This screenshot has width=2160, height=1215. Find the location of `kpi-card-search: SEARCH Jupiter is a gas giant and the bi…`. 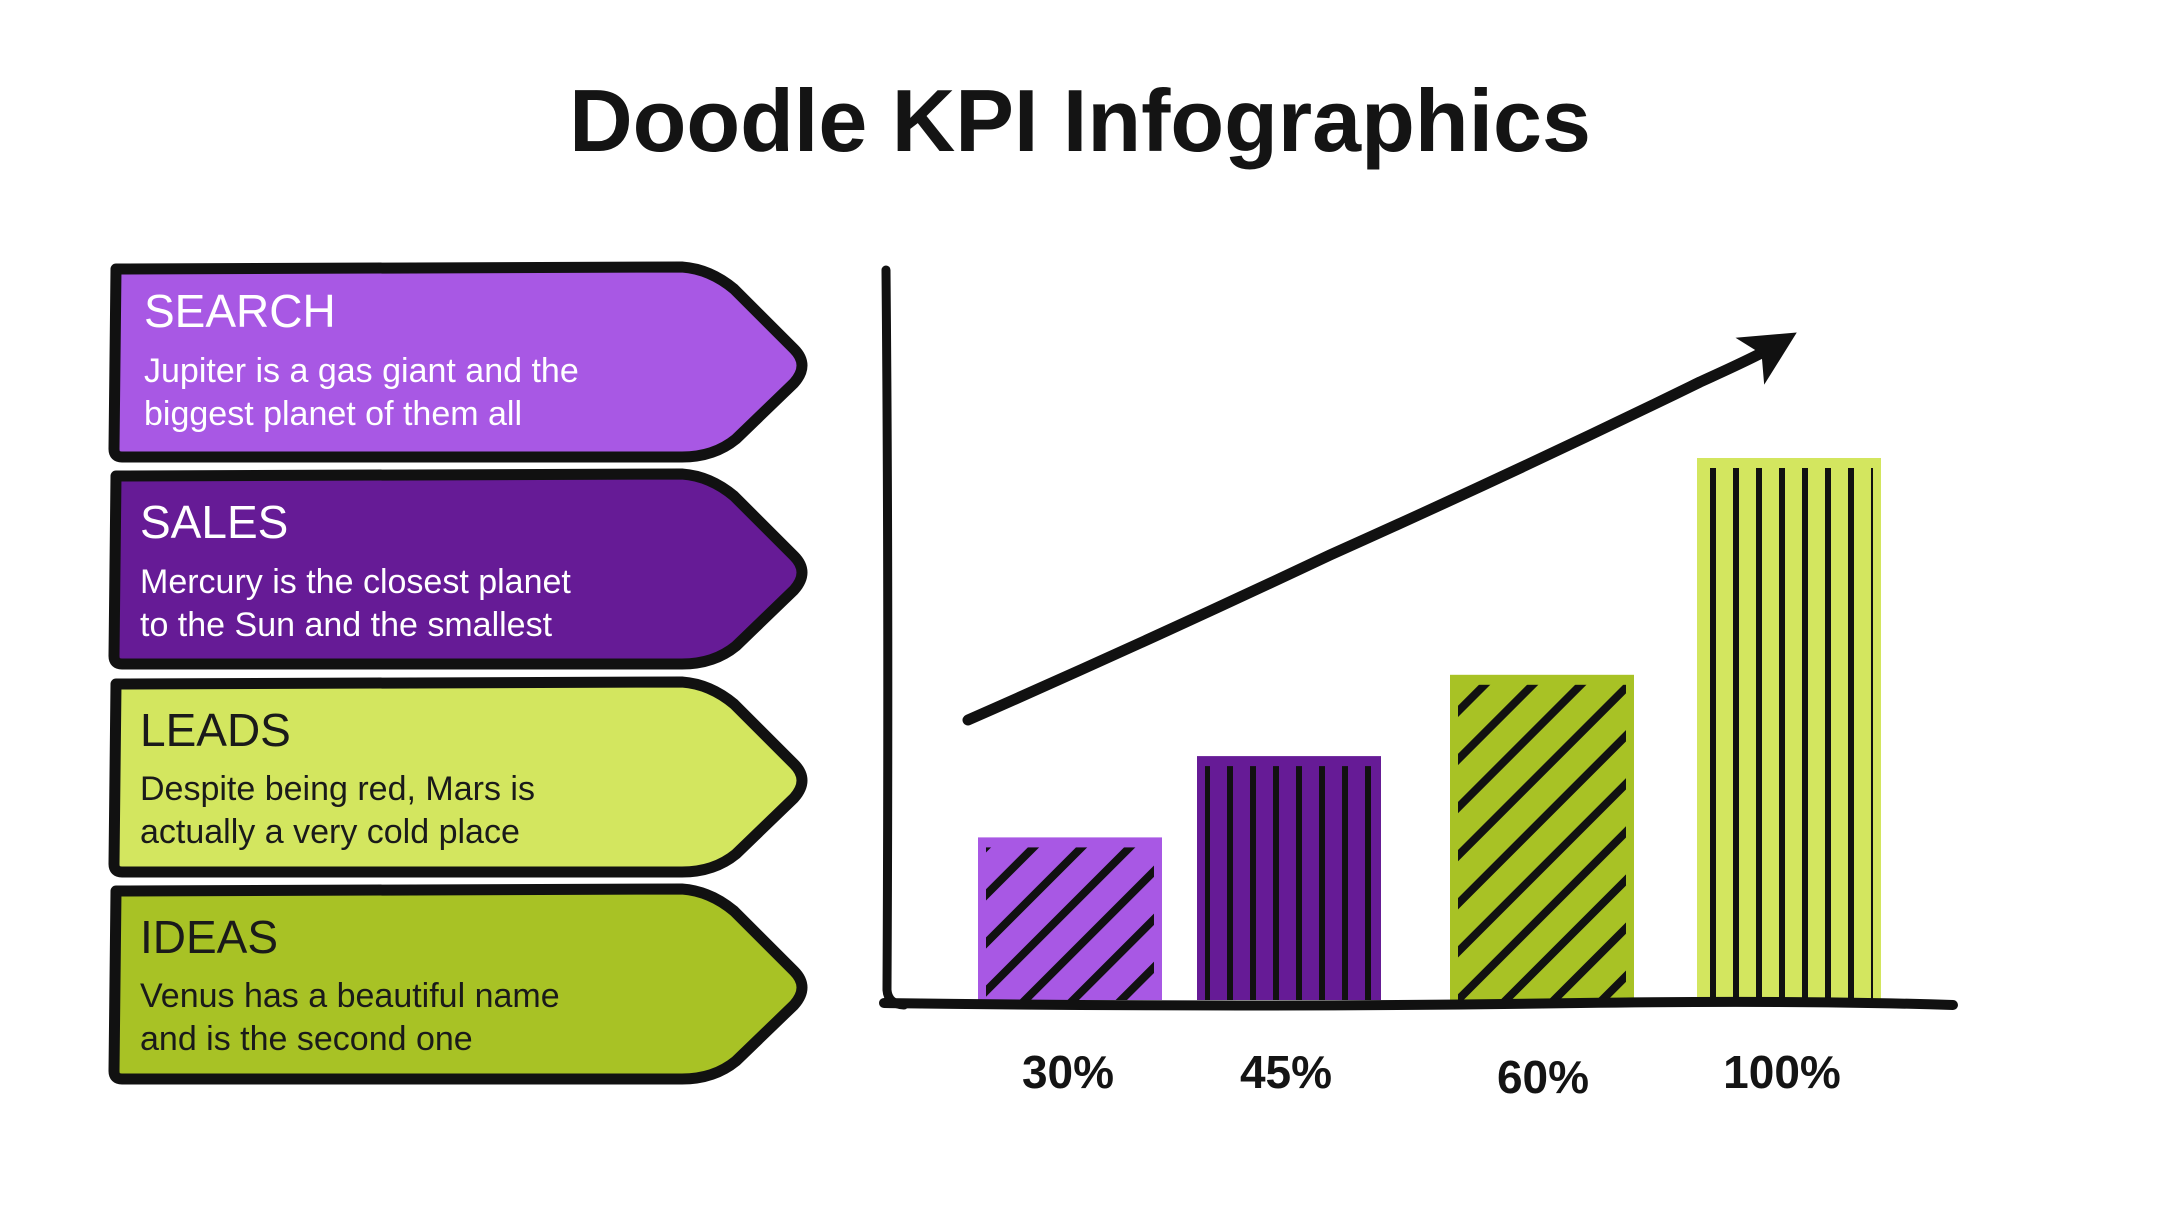

kpi-card-search: SEARCH Jupiter is a gas giant and the bi… is located at coordinates (458, 362).